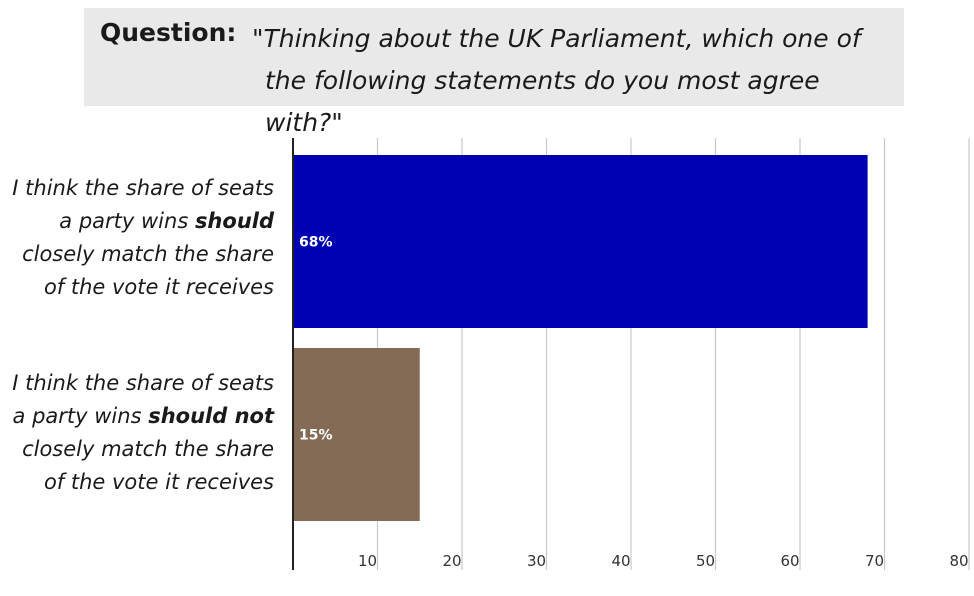 The height and width of the screenshot is (596, 974). What do you see at coordinates (211, 416) in the screenshot?
I see `category-label-emphasis: should not` at bounding box center [211, 416].